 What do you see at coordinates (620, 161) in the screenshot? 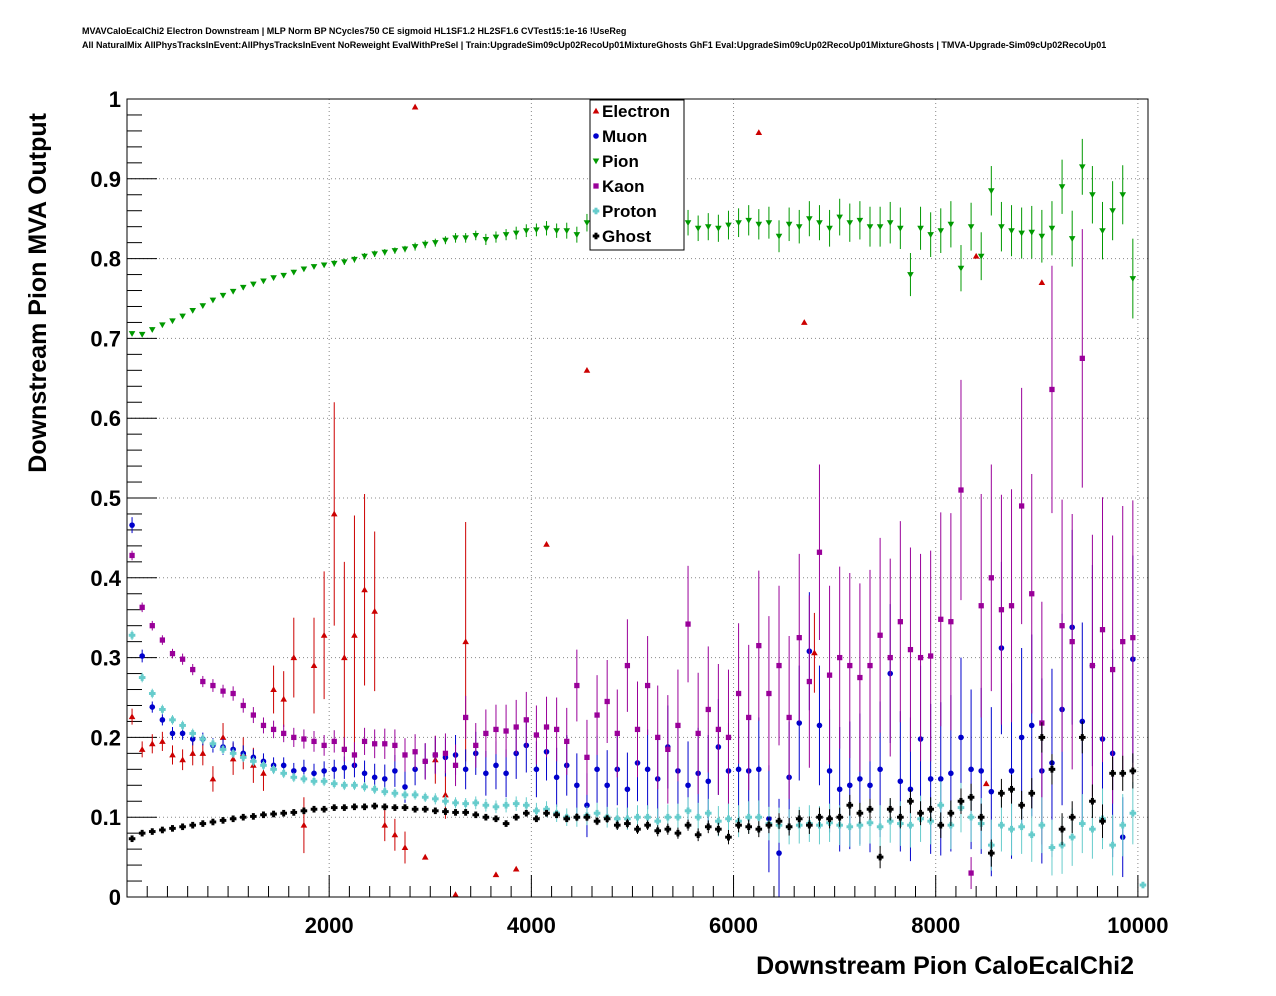
I see `legend-label: Pion` at bounding box center [620, 161].